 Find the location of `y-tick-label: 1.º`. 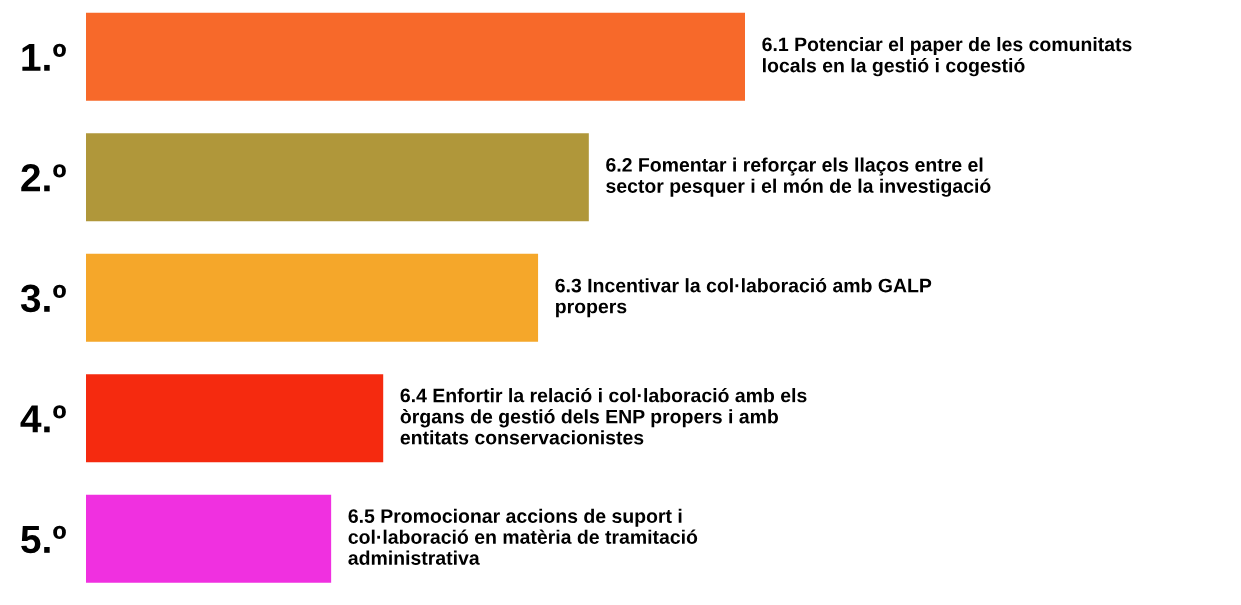

y-tick-label: 1.º is located at coordinates (44, 57).